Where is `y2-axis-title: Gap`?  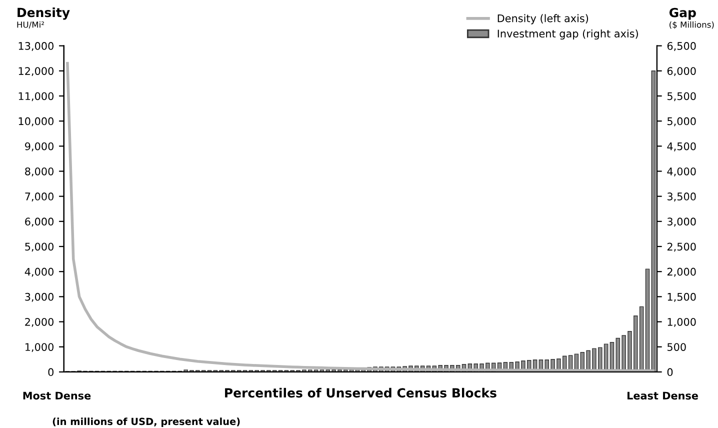
y2-axis-title: Gap is located at coordinates (682, 14).